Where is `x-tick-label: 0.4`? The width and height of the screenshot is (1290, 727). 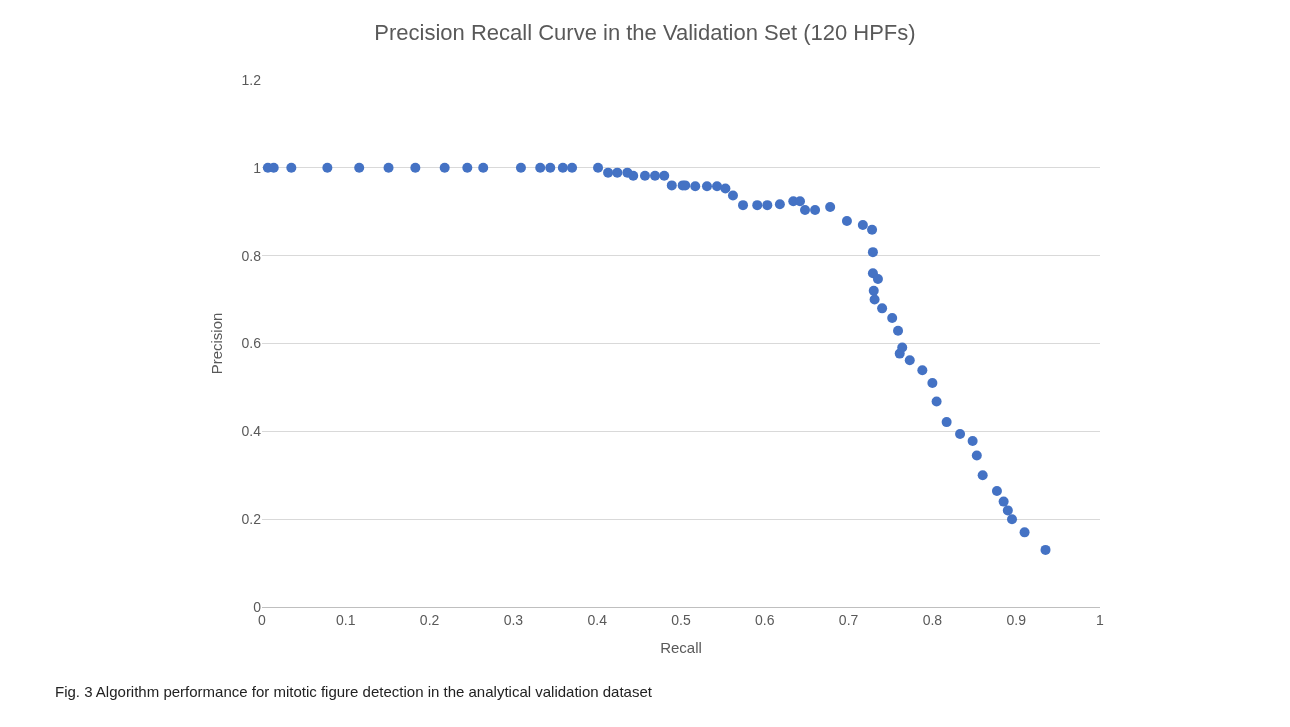 x-tick-label: 0.4 is located at coordinates (597, 619).